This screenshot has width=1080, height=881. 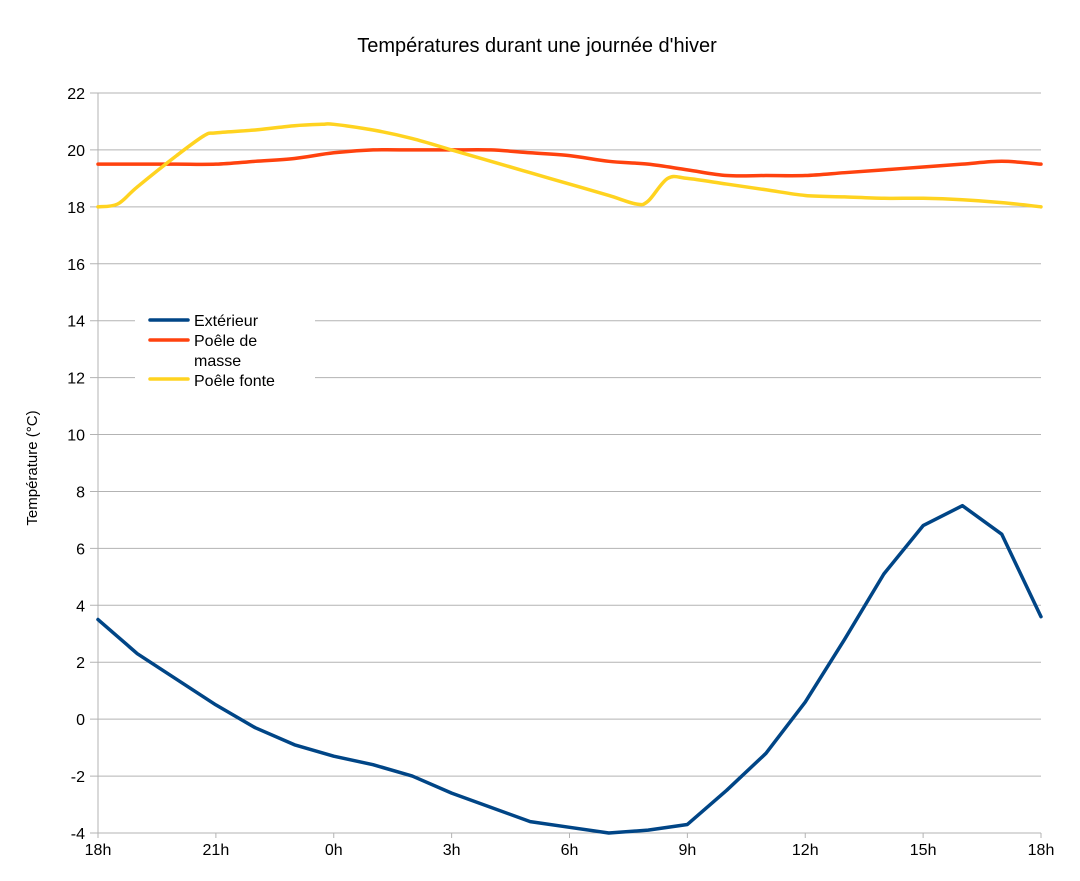 What do you see at coordinates (216, 850) in the screenshot?
I see `x-tick-label: 21h` at bounding box center [216, 850].